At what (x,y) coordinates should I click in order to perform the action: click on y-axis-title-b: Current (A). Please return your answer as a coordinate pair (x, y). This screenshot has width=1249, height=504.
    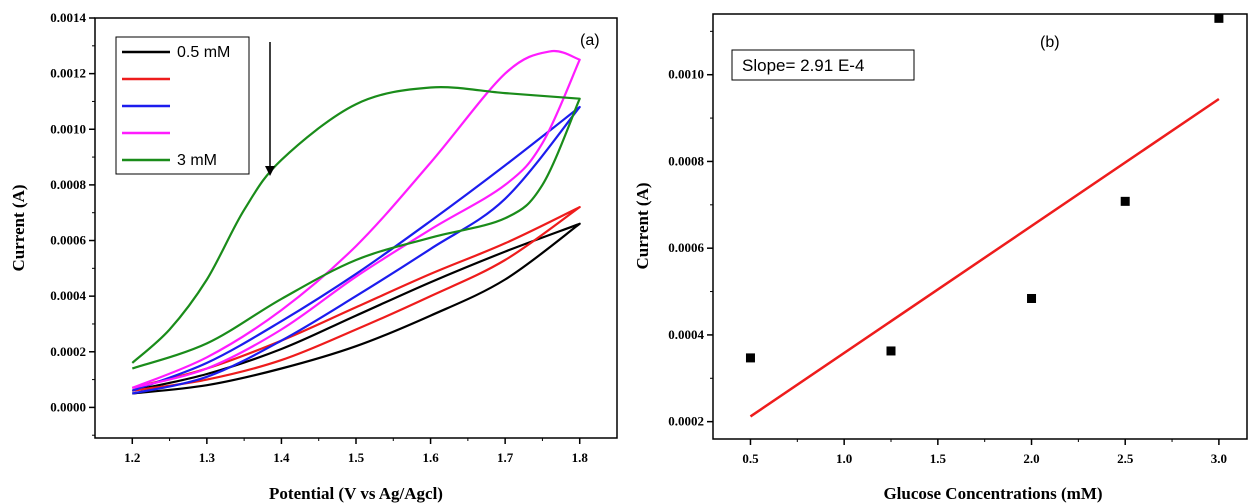
    Looking at the image, I should click on (642, 225).